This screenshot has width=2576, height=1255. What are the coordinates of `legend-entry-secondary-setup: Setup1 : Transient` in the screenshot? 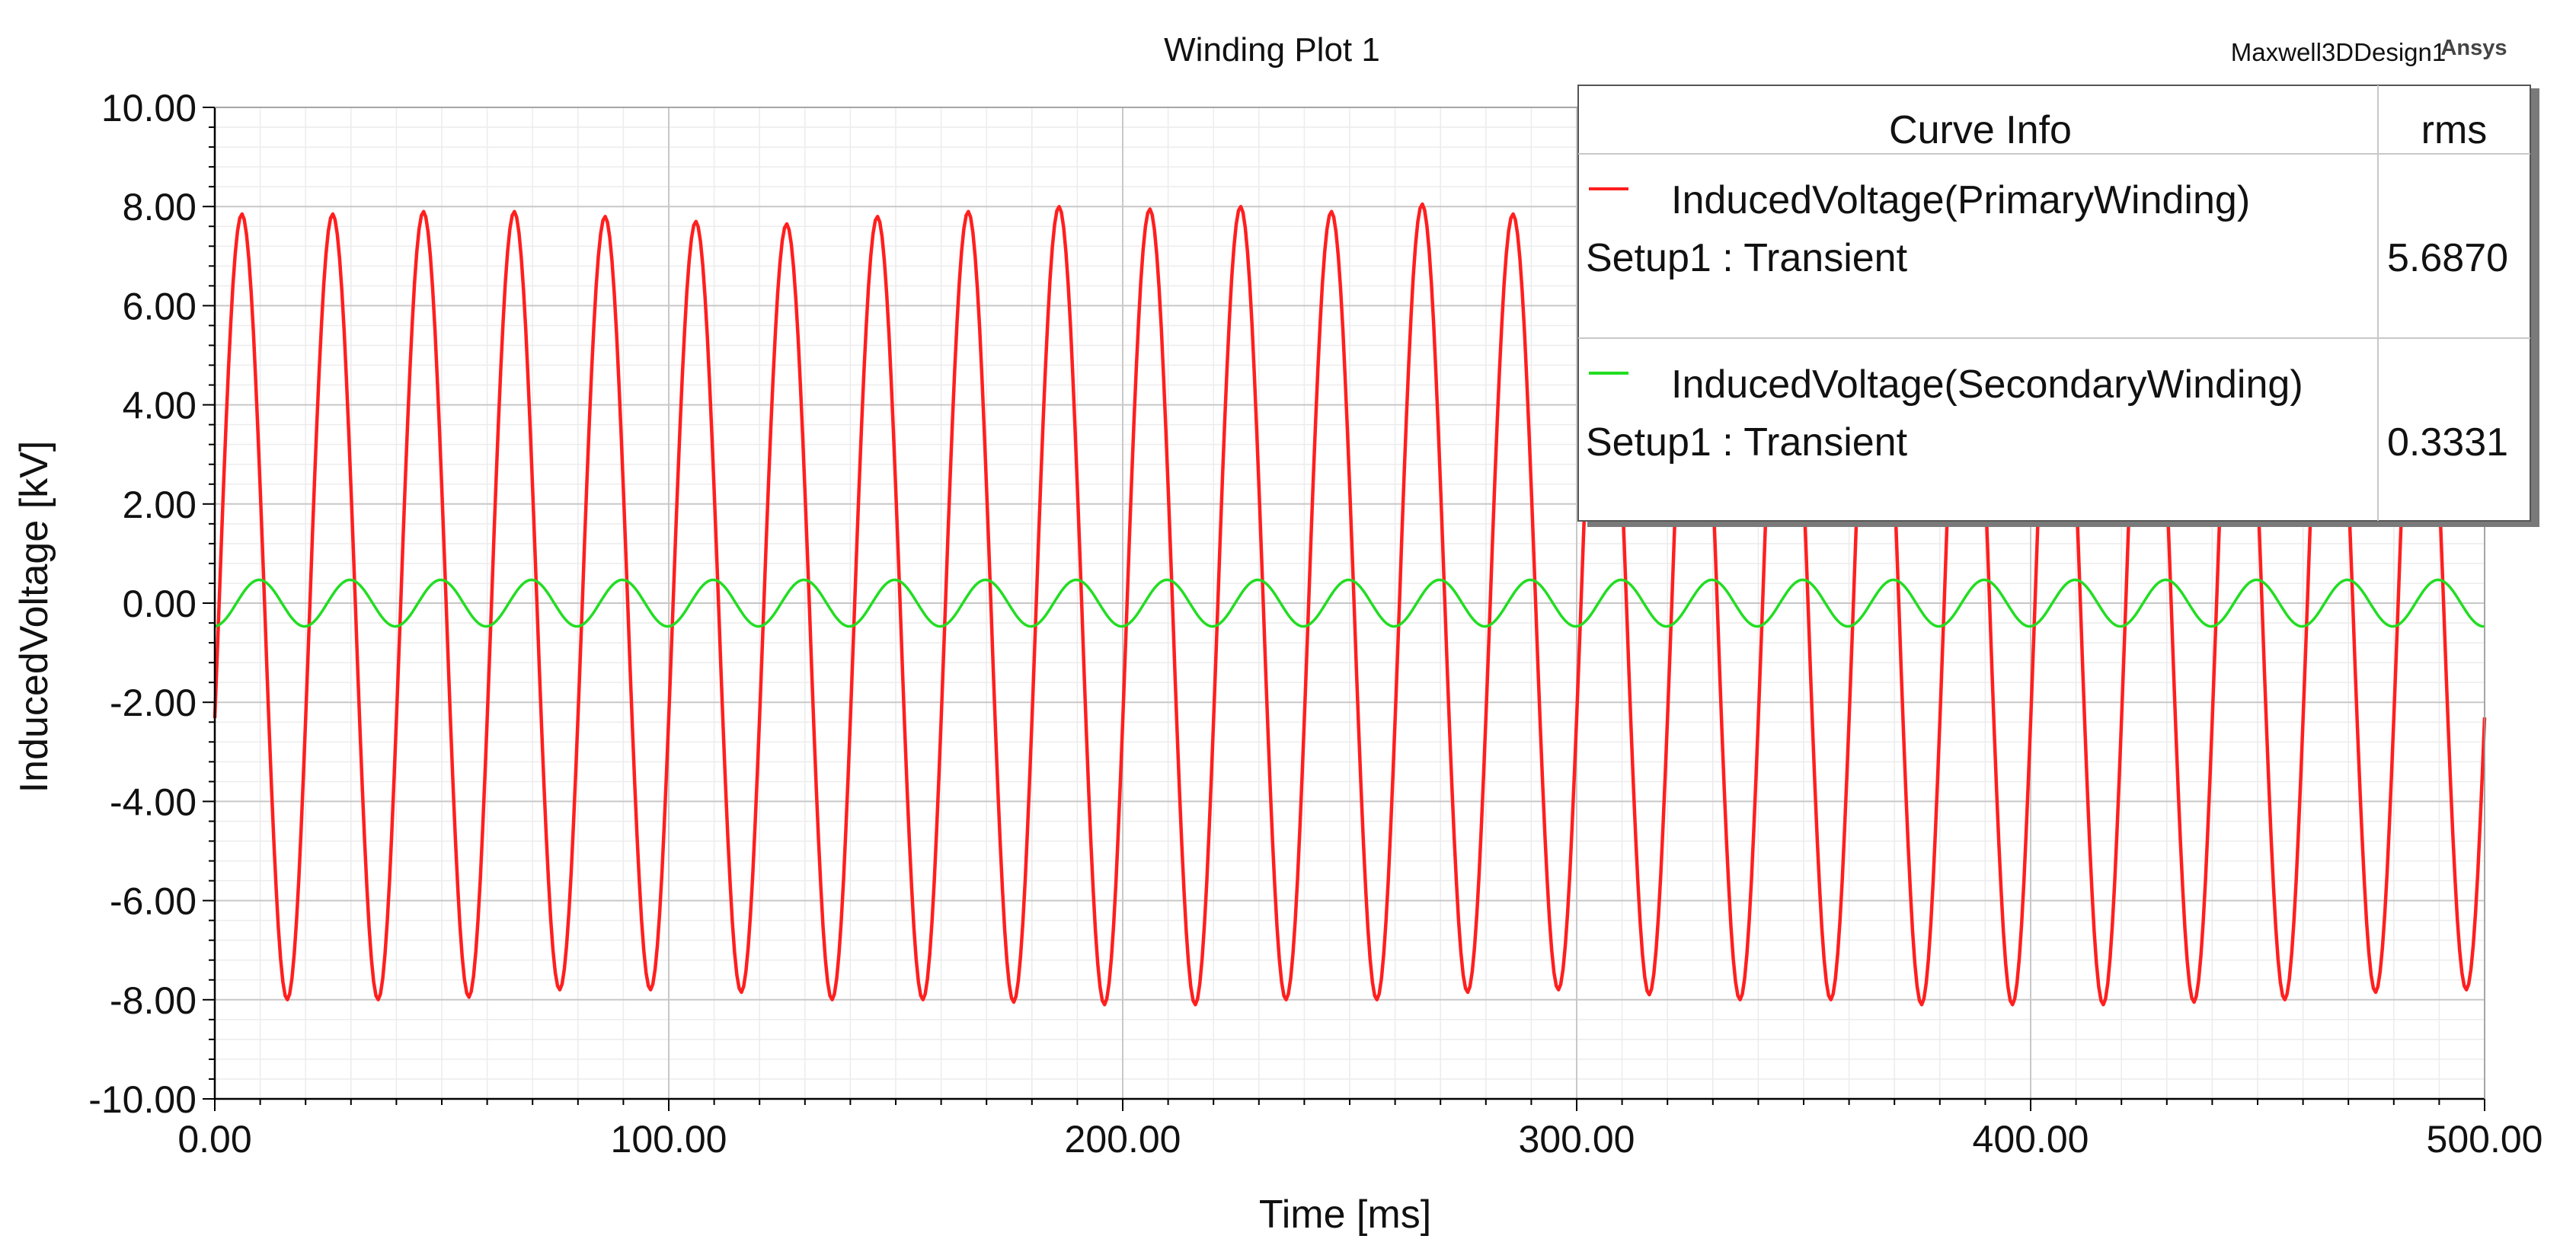 It's located at (1747, 442).